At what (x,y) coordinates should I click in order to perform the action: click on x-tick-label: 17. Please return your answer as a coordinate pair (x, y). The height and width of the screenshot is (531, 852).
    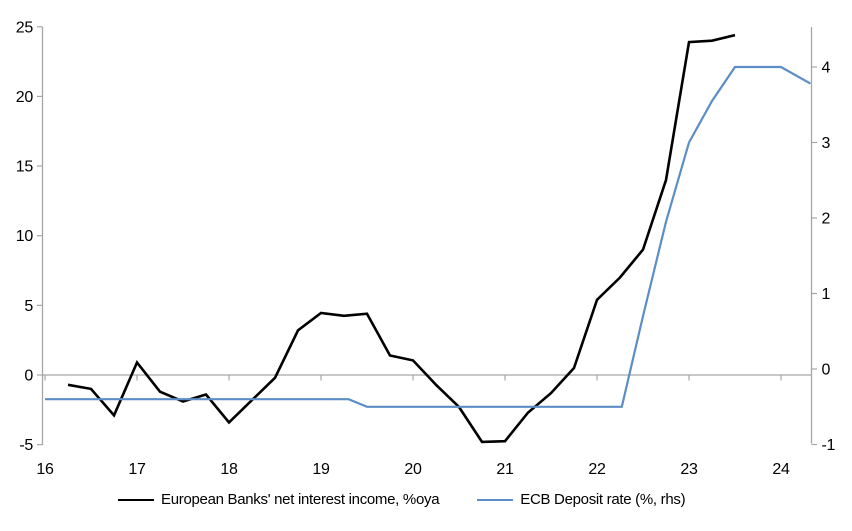
    Looking at the image, I should click on (137, 469).